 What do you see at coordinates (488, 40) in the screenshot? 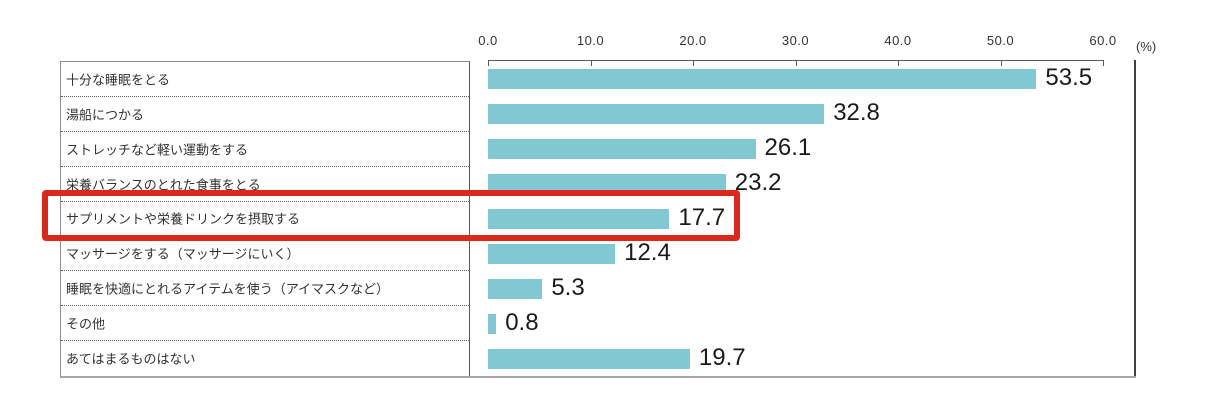
I see `x-axis-tick-label: 0.0` at bounding box center [488, 40].